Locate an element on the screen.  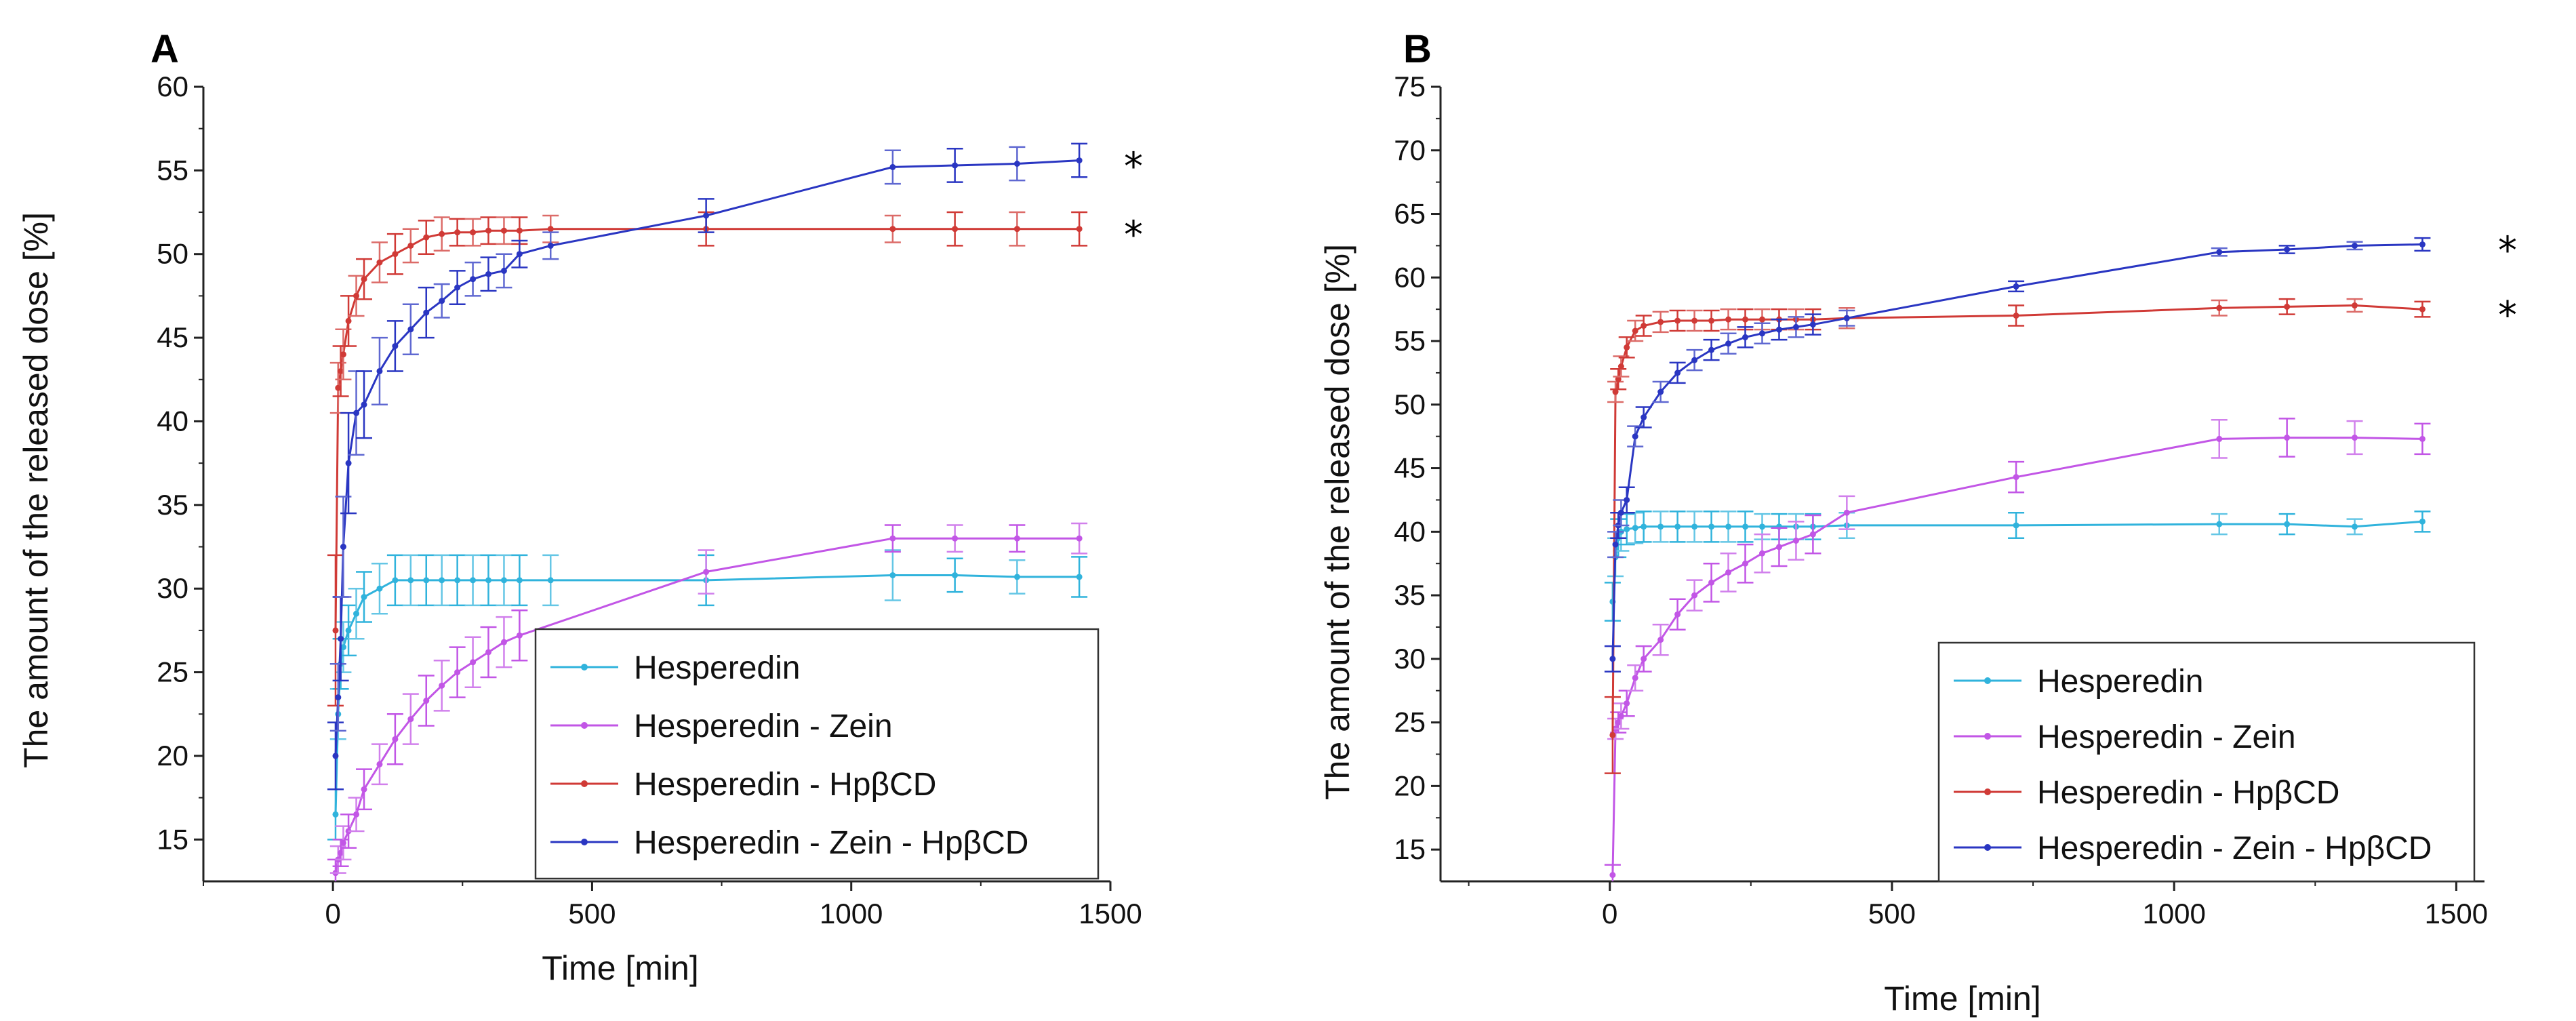
significance-star-a-2: * is located at coordinates (1133, 236).